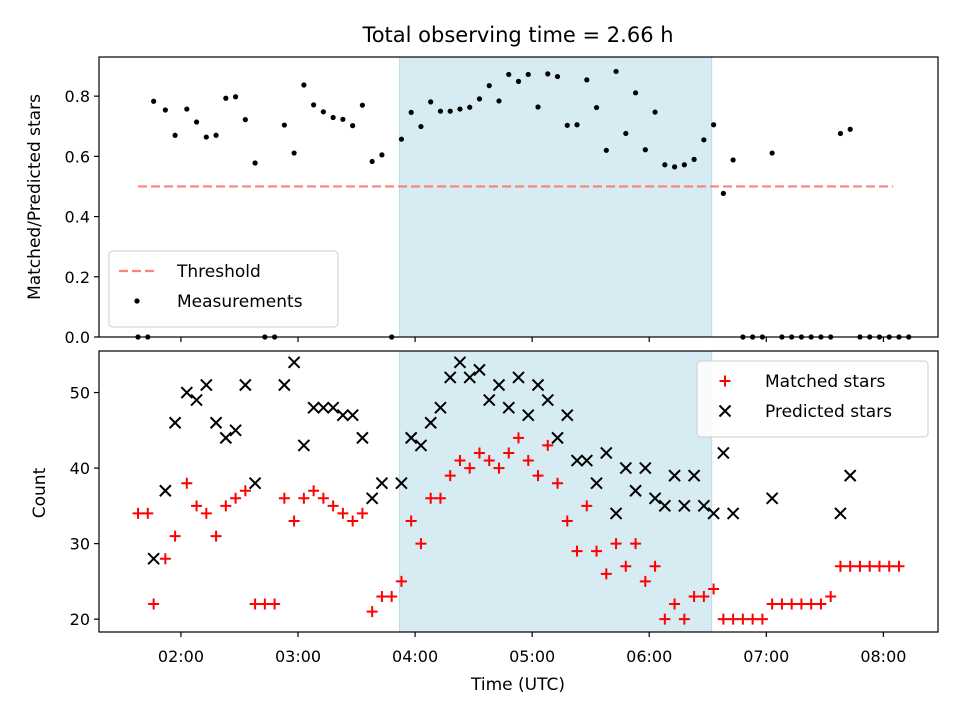  Describe the element at coordinates (812, 399) in the screenshot. I see `bottom-legend-box` at that location.